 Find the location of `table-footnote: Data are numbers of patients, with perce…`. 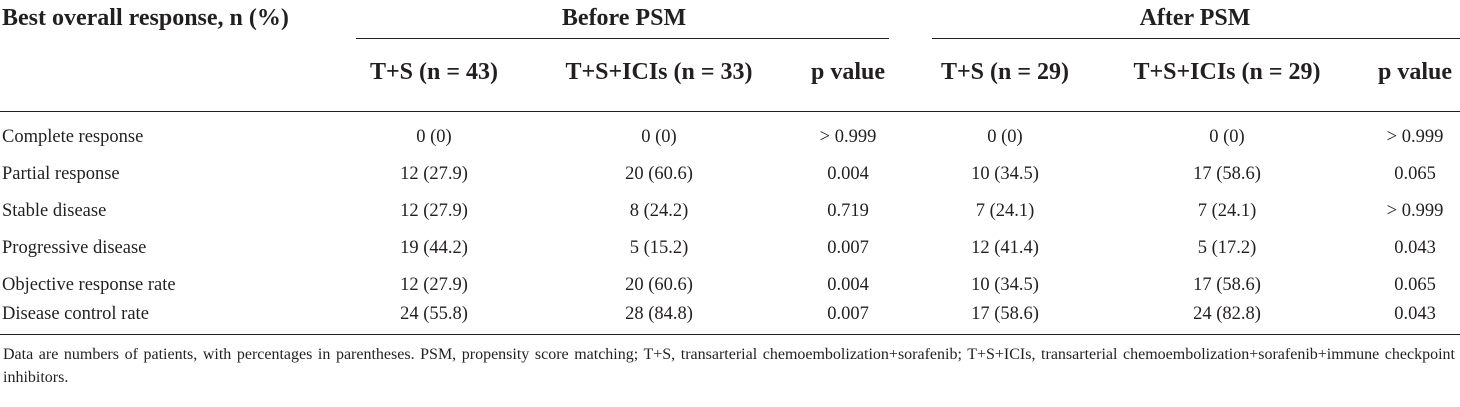

table-footnote: Data are numbers of patients, with perce… is located at coordinates (729, 366).